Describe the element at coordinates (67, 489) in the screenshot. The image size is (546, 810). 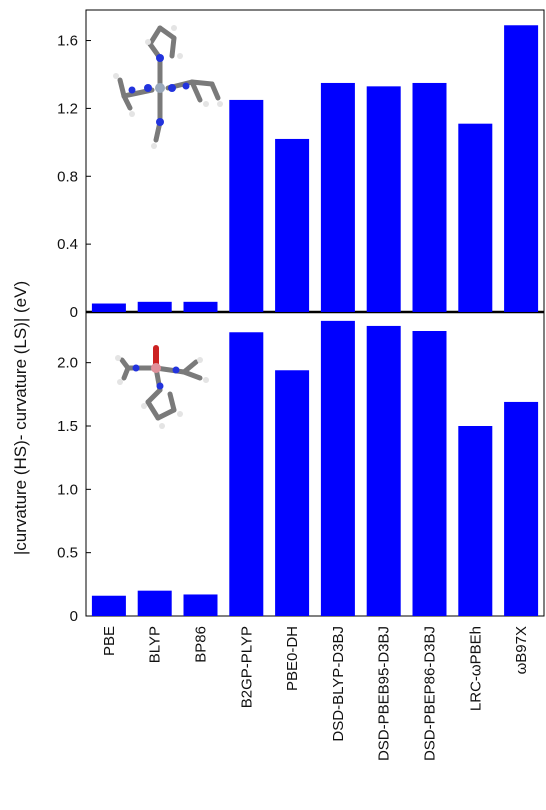
I see `panel-2-ytick-label: 1.0` at that location.